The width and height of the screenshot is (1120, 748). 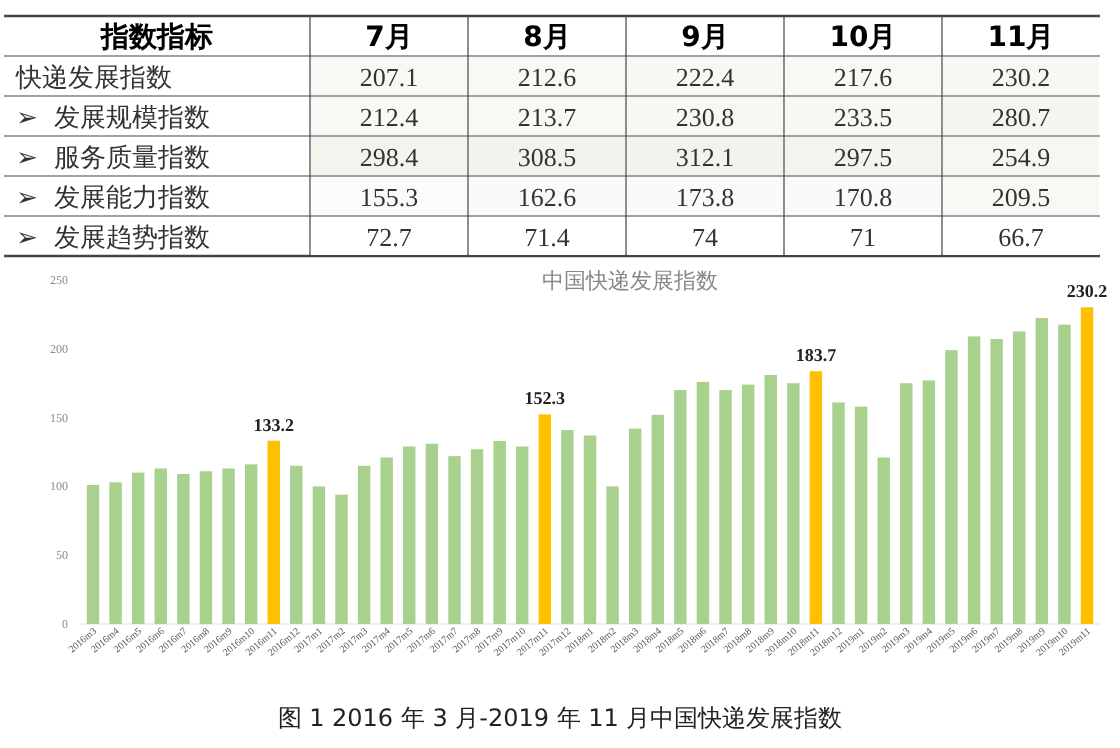 What do you see at coordinates (389, 157) in the screenshot?
I see `data-label: 298.4` at bounding box center [389, 157].